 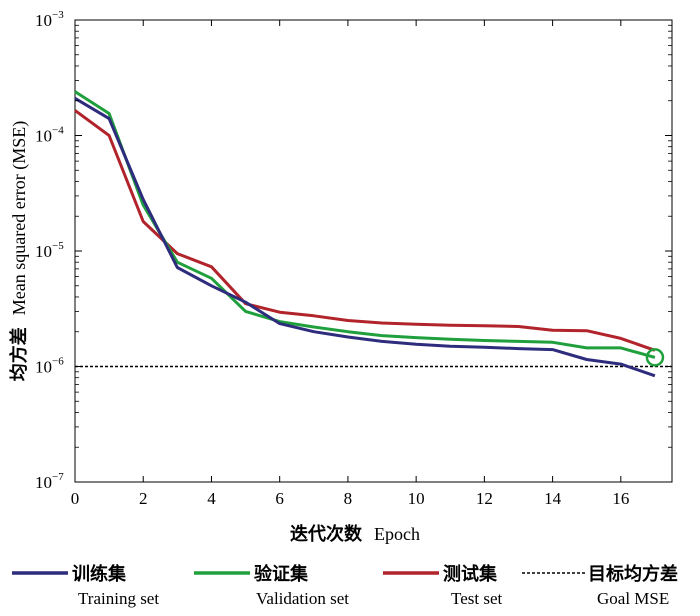 I want to click on legend-label-goal-cn: 目标均方差, so click(x=633, y=574).